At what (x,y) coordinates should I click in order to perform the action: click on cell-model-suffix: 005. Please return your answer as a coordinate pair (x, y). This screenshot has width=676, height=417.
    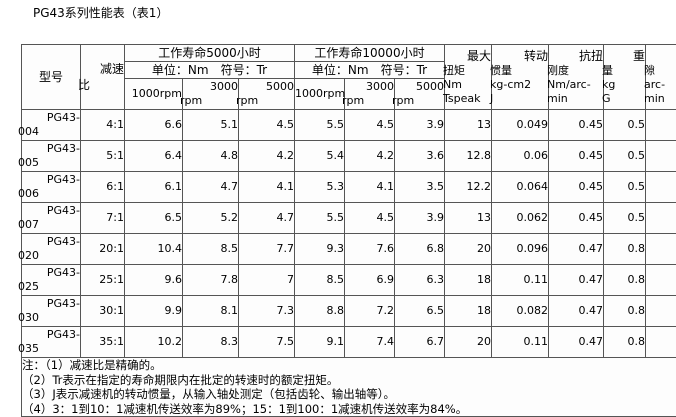
    Looking at the image, I should click on (49, 163).